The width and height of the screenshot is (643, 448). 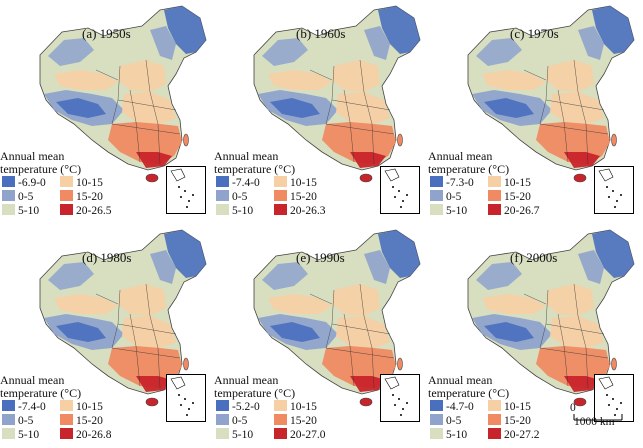 I want to click on legend: -7.3-0 0-5 5-10 10-15 15-20 20-26.7, so click(x=495, y=200).